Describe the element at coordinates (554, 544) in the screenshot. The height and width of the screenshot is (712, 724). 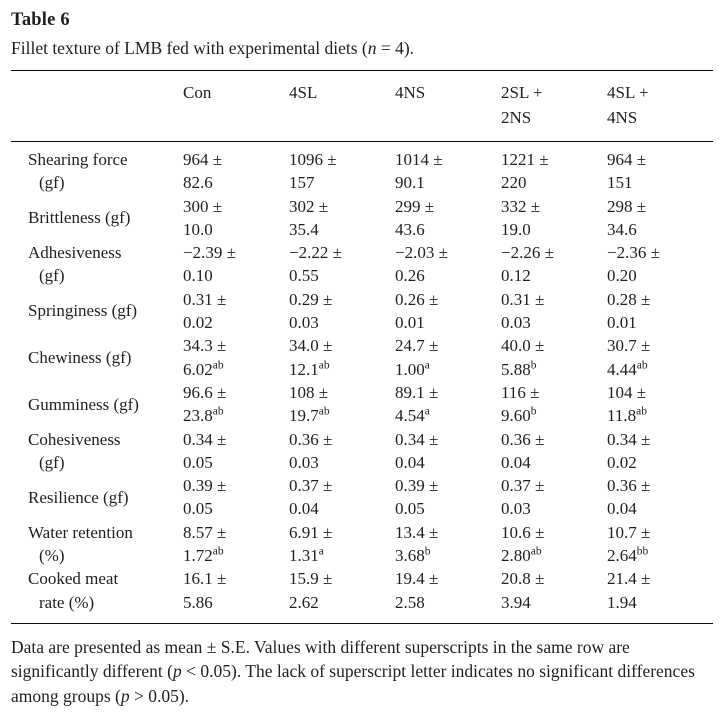
I see `value-cell: 10.6 ±2.80ab` at that location.